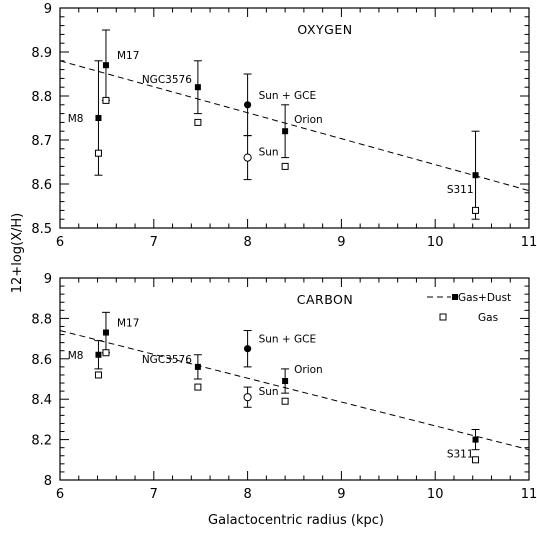 This screenshot has width=537, height=533. Describe the element at coordinates (324, 29) in the screenshot. I see `panel-title: OXYGEN` at that location.